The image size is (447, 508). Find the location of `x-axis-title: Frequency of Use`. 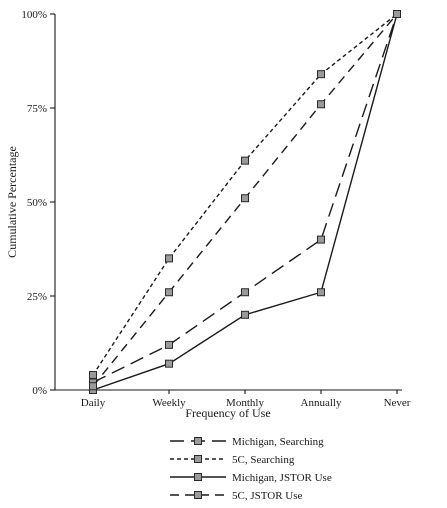

x-axis-title: Frequency of Use is located at coordinates (227, 413).